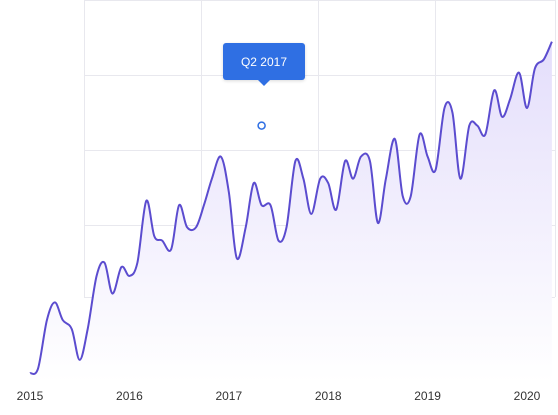  What do you see at coordinates (527, 396) in the screenshot?
I see `x-tick-label: 2020` at bounding box center [527, 396].